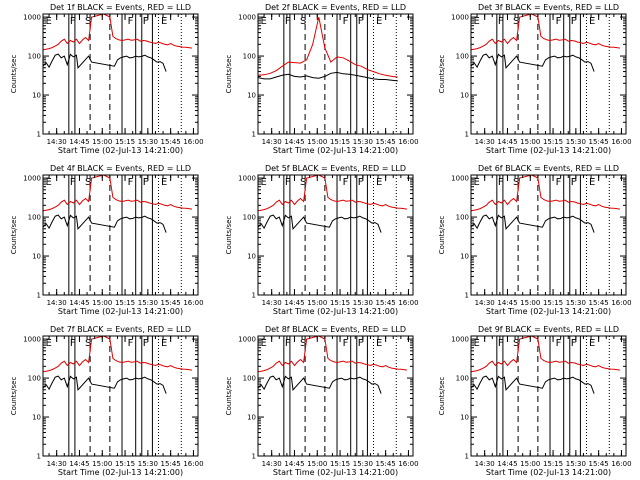 The height and width of the screenshot is (480, 640). What do you see at coordinates (335, 168) in the screenshot?
I see `panel-title: Det 5f BLACK = Events, RED = LLD` at bounding box center [335, 168].